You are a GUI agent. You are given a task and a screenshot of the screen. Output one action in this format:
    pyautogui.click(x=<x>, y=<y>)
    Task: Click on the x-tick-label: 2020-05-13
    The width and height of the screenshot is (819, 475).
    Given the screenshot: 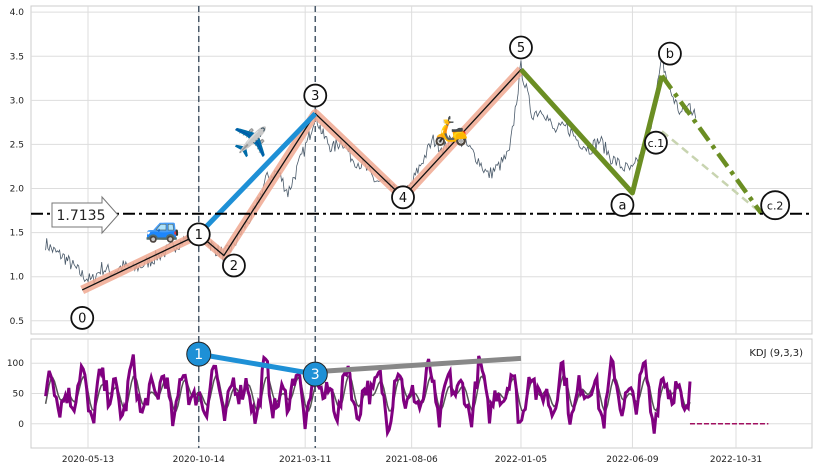 What is the action you would take?
    pyautogui.click(x=88, y=460)
    